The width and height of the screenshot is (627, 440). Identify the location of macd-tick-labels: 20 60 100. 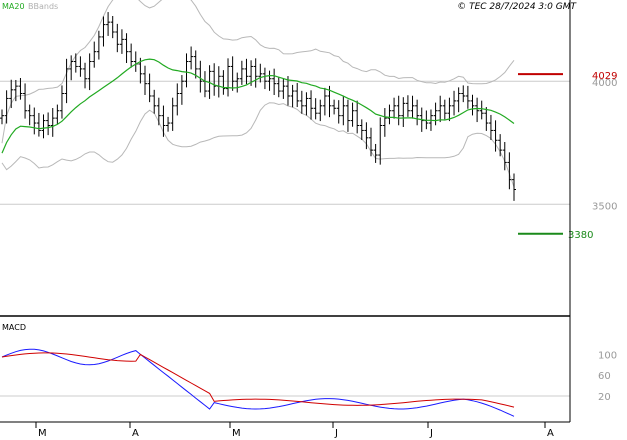
(607, 376).